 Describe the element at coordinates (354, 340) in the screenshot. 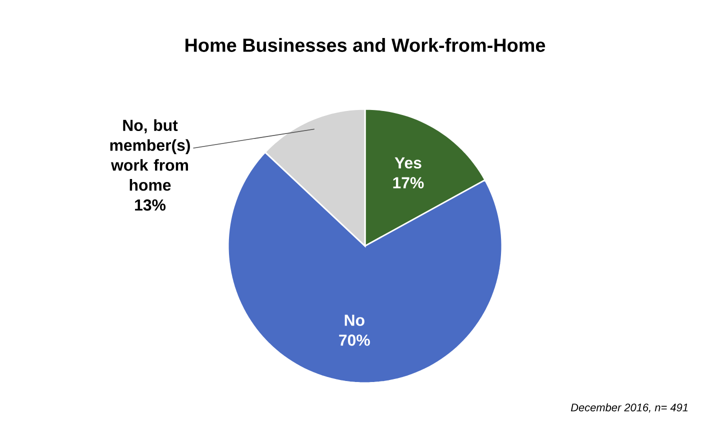

I see `data-label: 70%` at that location.